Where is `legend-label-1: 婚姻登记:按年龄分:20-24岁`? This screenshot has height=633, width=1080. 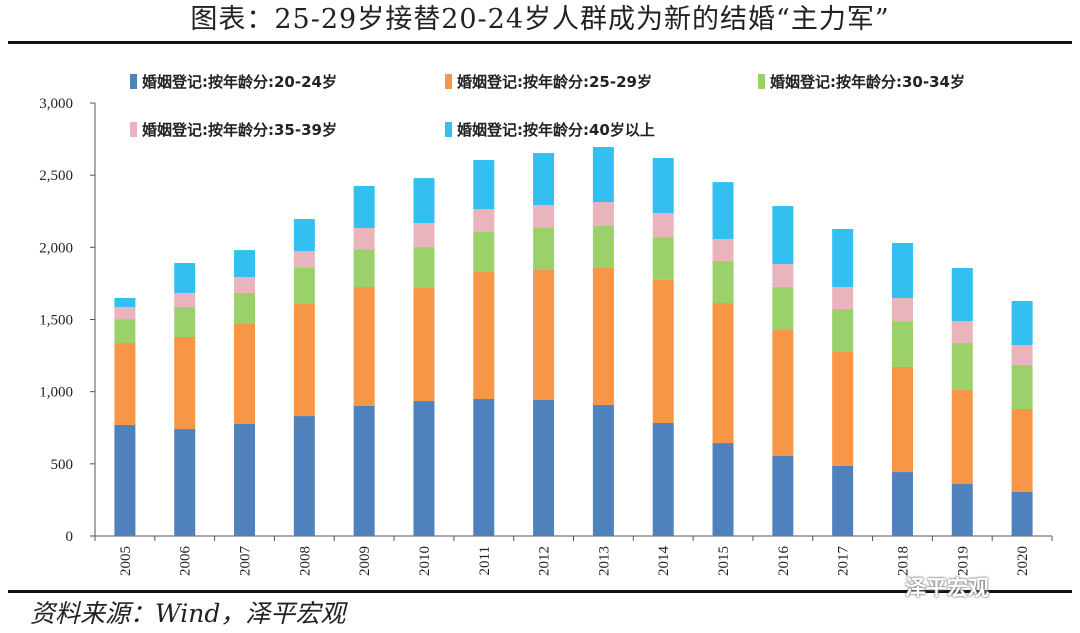
legend-label-1: 婚姻登记:按年龄分:20-24岁 is located at coordinates (239, 82).